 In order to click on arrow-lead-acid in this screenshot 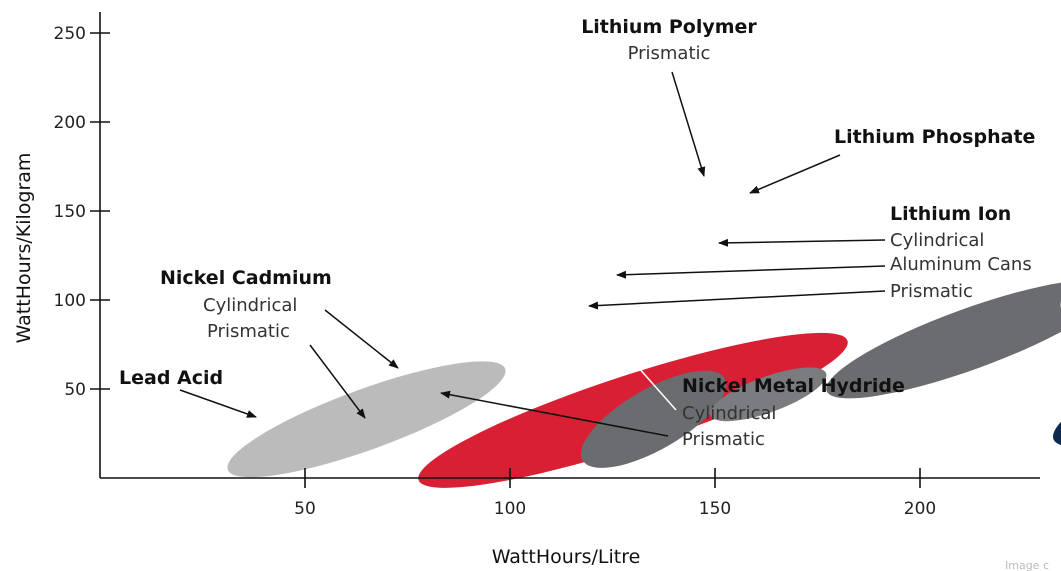, I will do `click(218, 403)`.